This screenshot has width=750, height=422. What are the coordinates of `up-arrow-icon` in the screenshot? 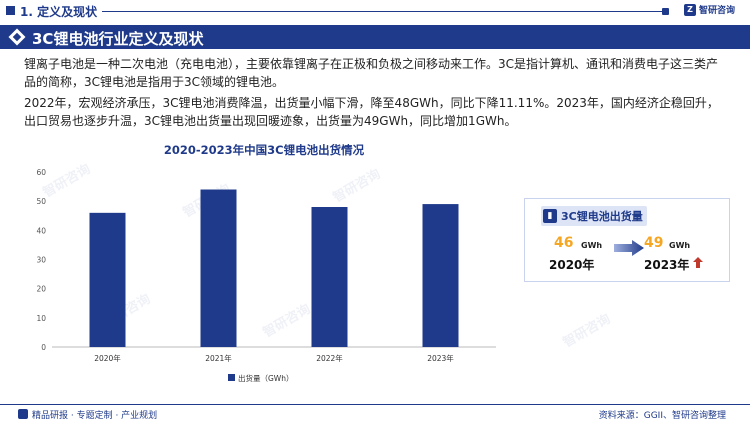 It's located at (698, 262).